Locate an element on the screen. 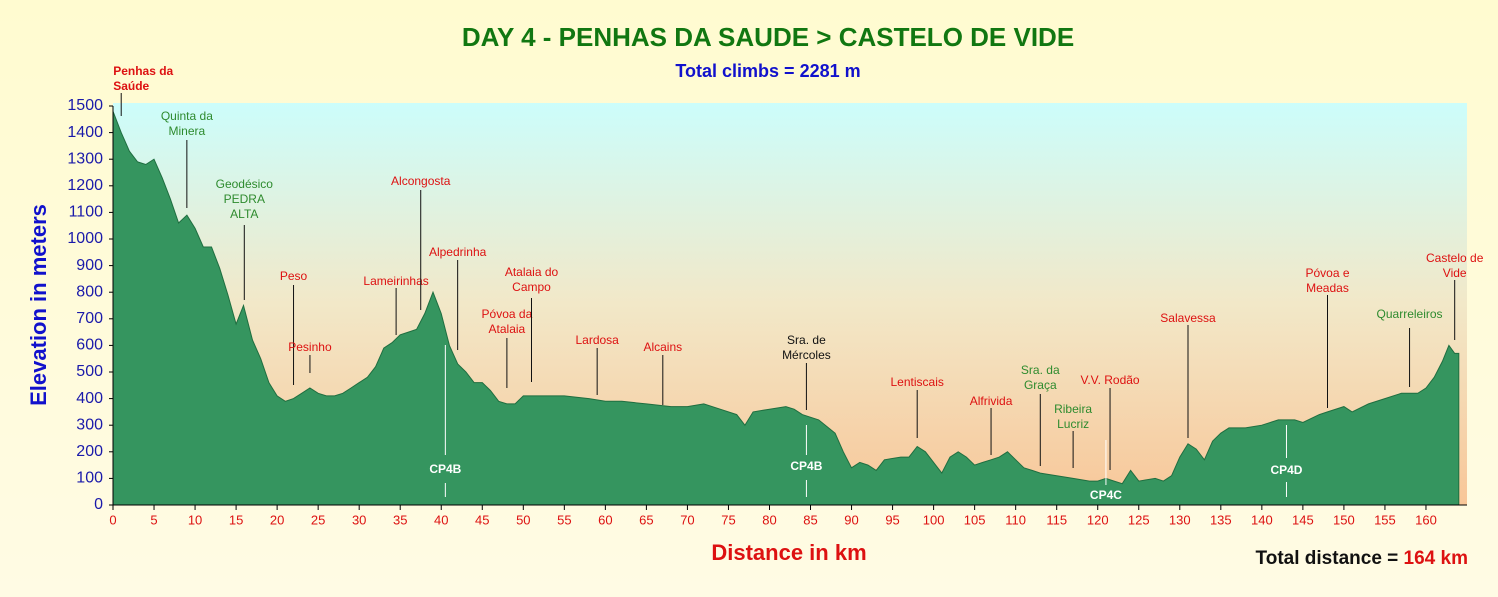 This screenshot has width=1498, height=597. annotation-label: Lardosa is located at coordinates (597, 340).